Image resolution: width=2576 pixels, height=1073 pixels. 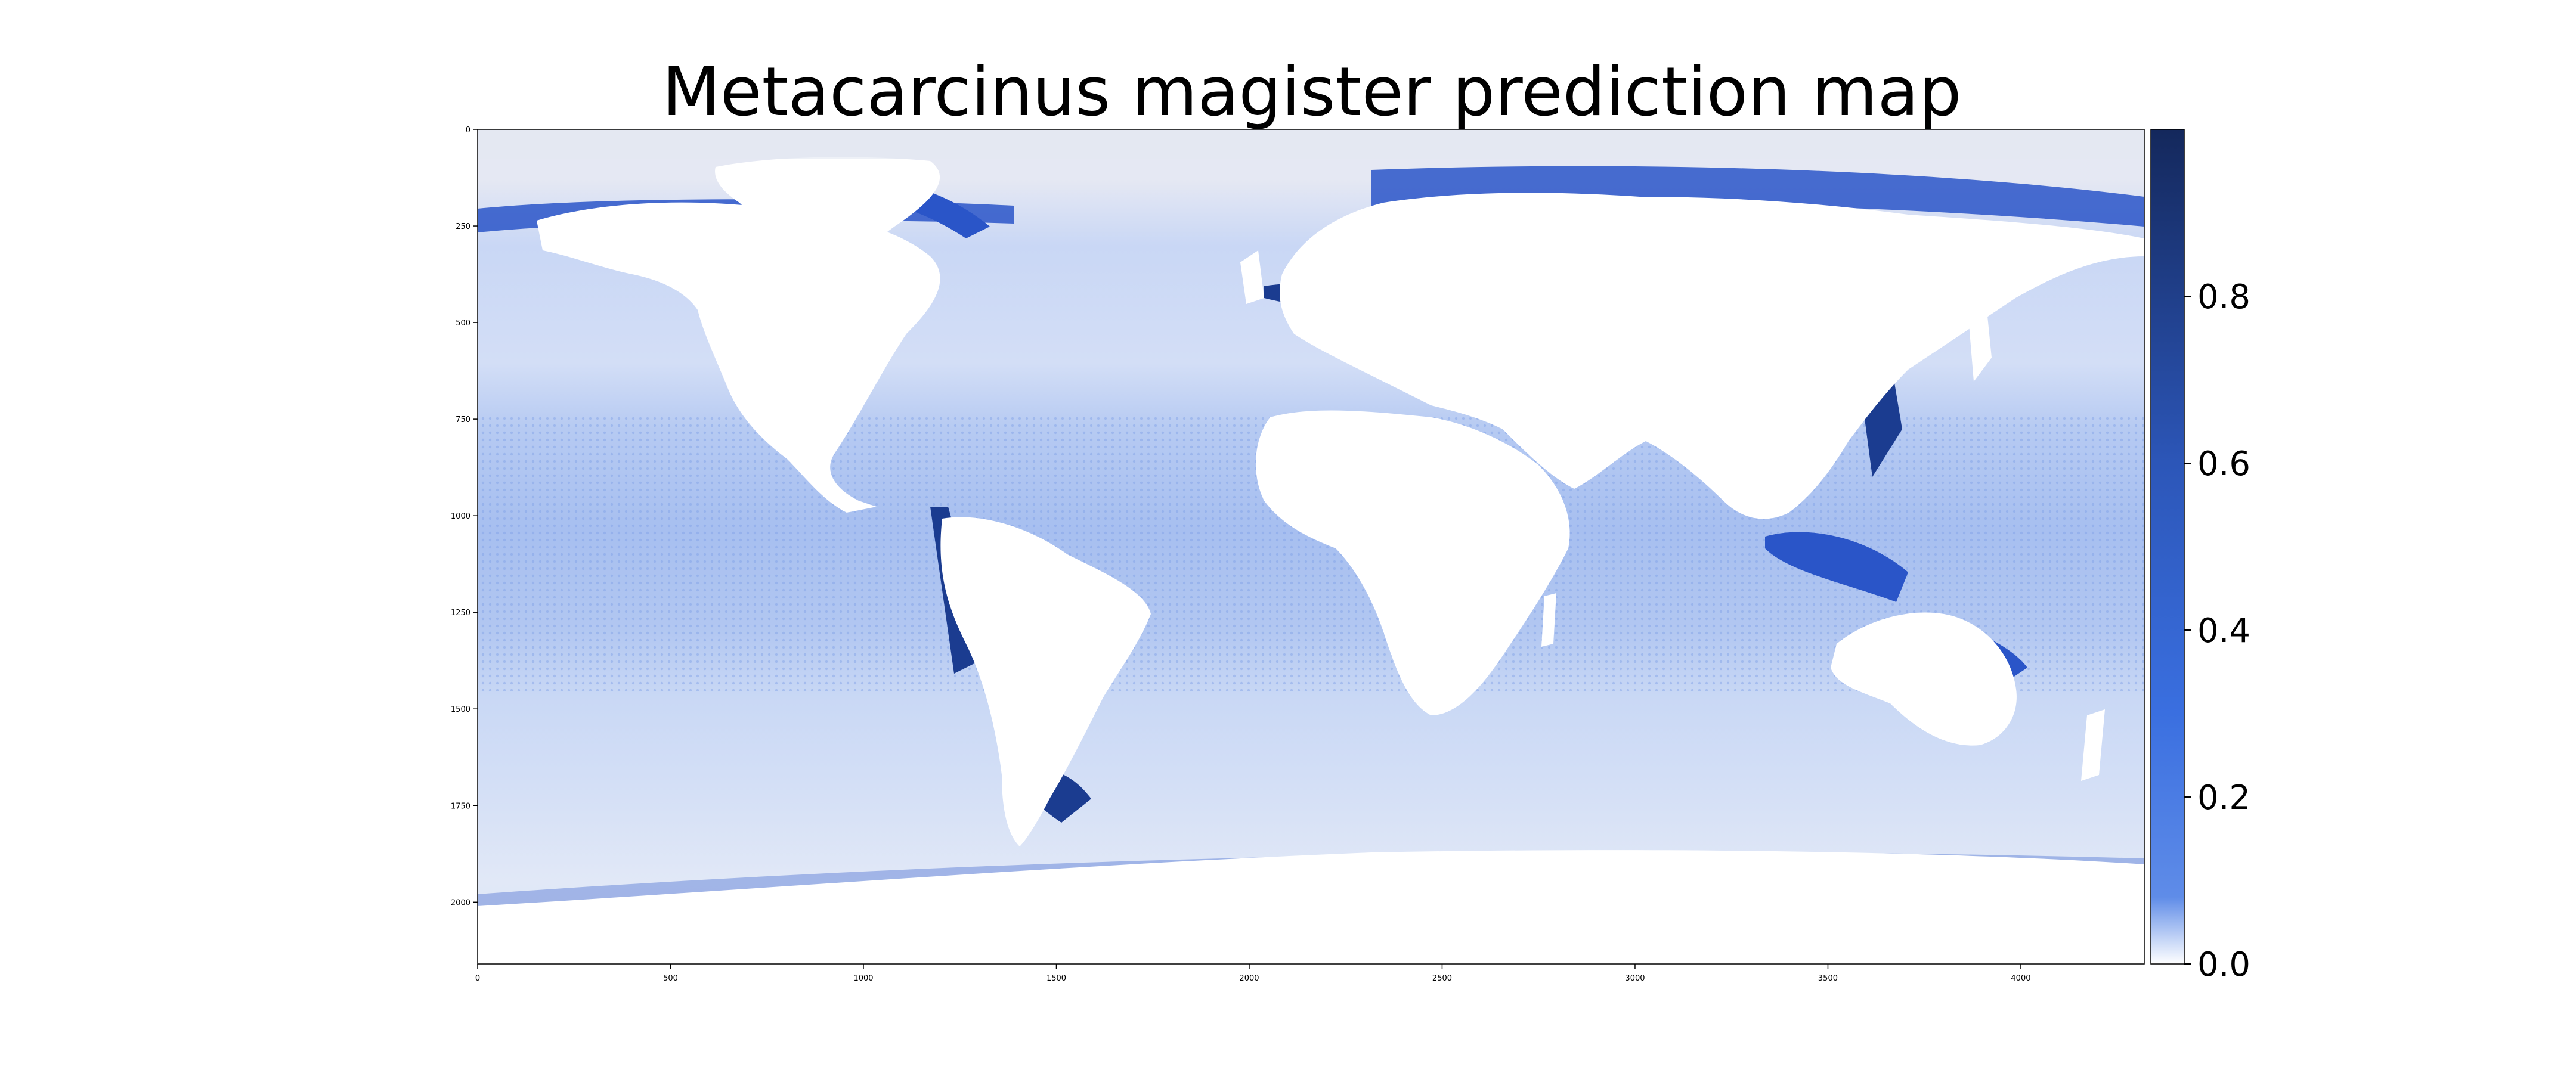 I want to click on land-uk, so click(x=1252, y=277).